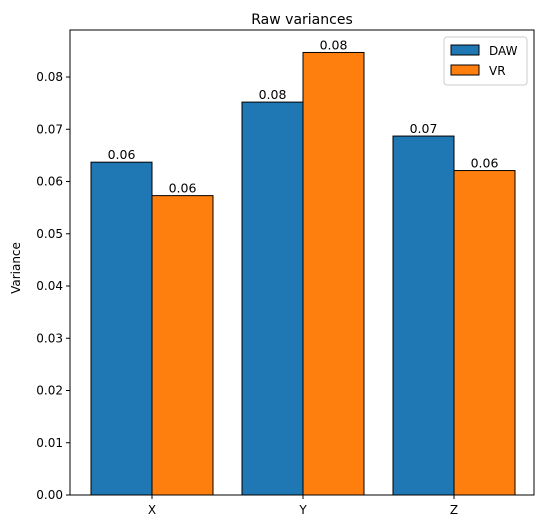 Image resolution: width=545 pixels, height=528 pixels. Describe the element at coordinates (454, 510) in the screenshot. I see `x-tick-label: Z` at that location.